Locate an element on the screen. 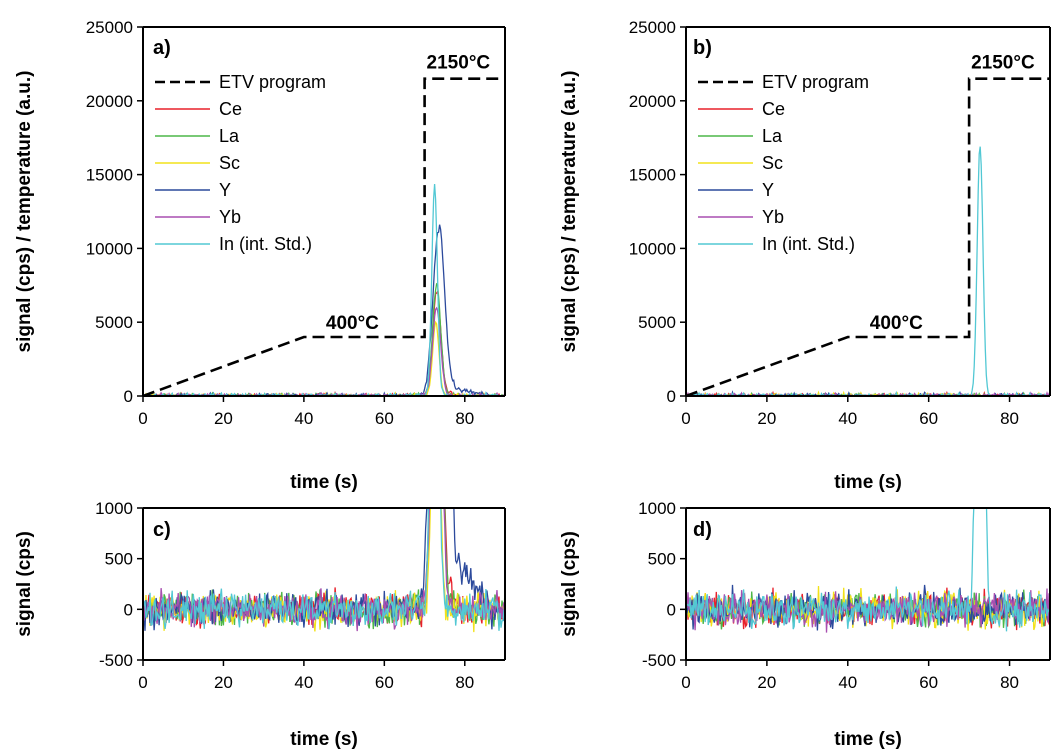 Image resolution: width=1054 pixels, height=750 pixels. series-line-ce is located at coordinates (324, 342).